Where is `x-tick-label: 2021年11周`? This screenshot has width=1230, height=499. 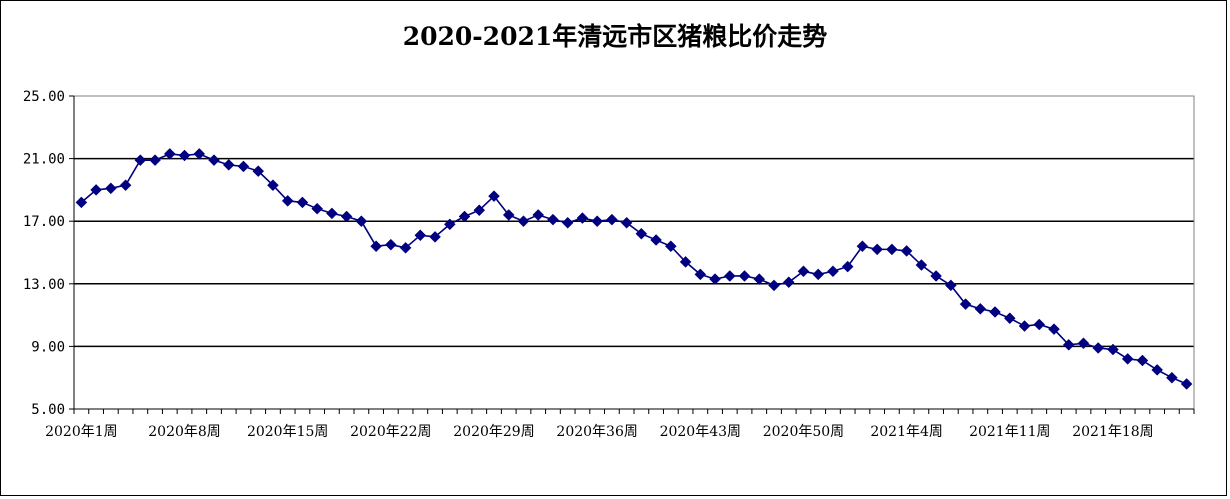 x-tick-label: 2021年11周 is located at coordinates (1009, 432).